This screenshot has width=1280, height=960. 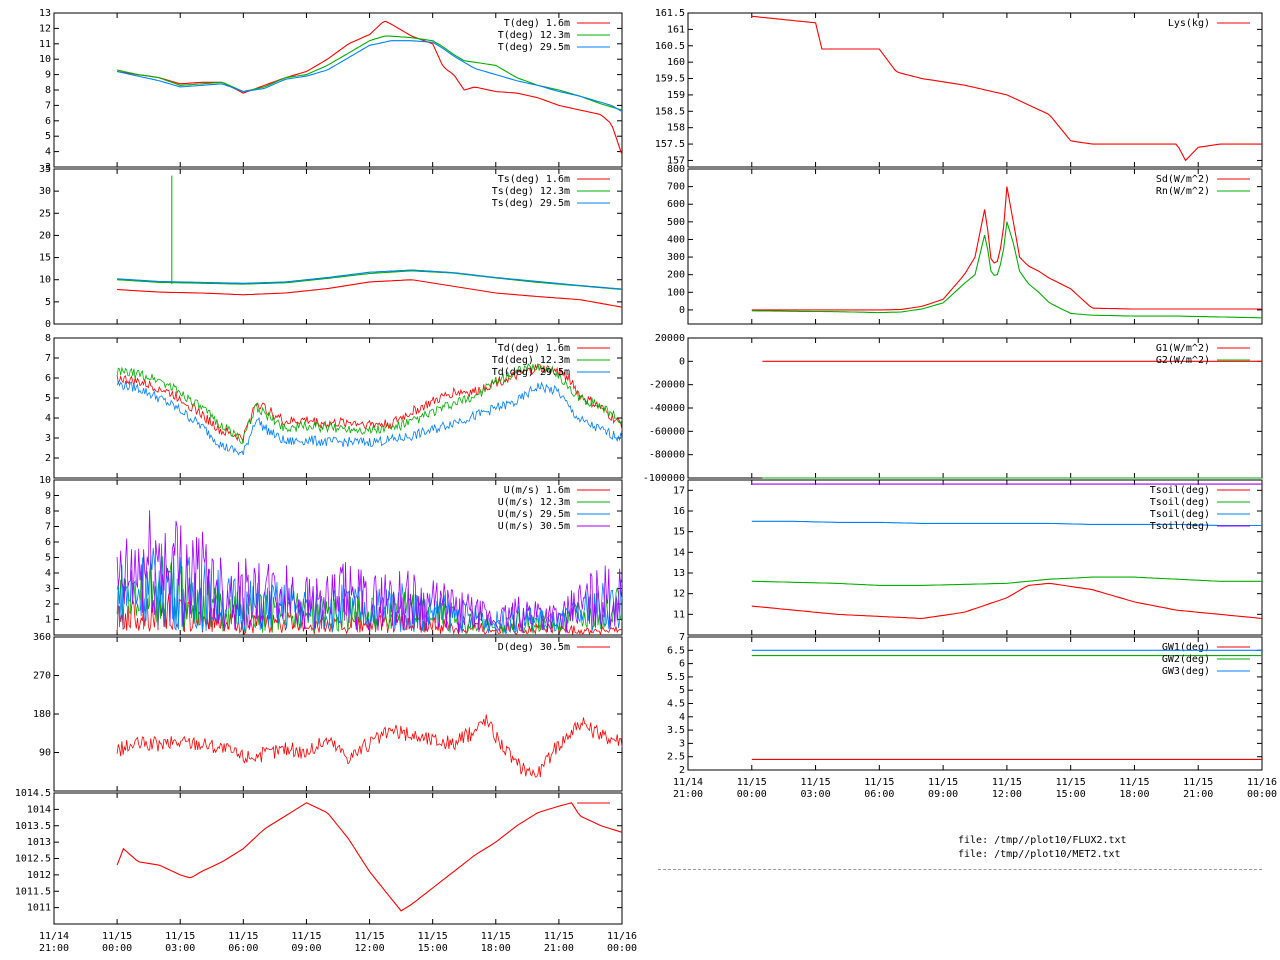 I want to click on y-tick-label: 35, so click(x=45, y=169).